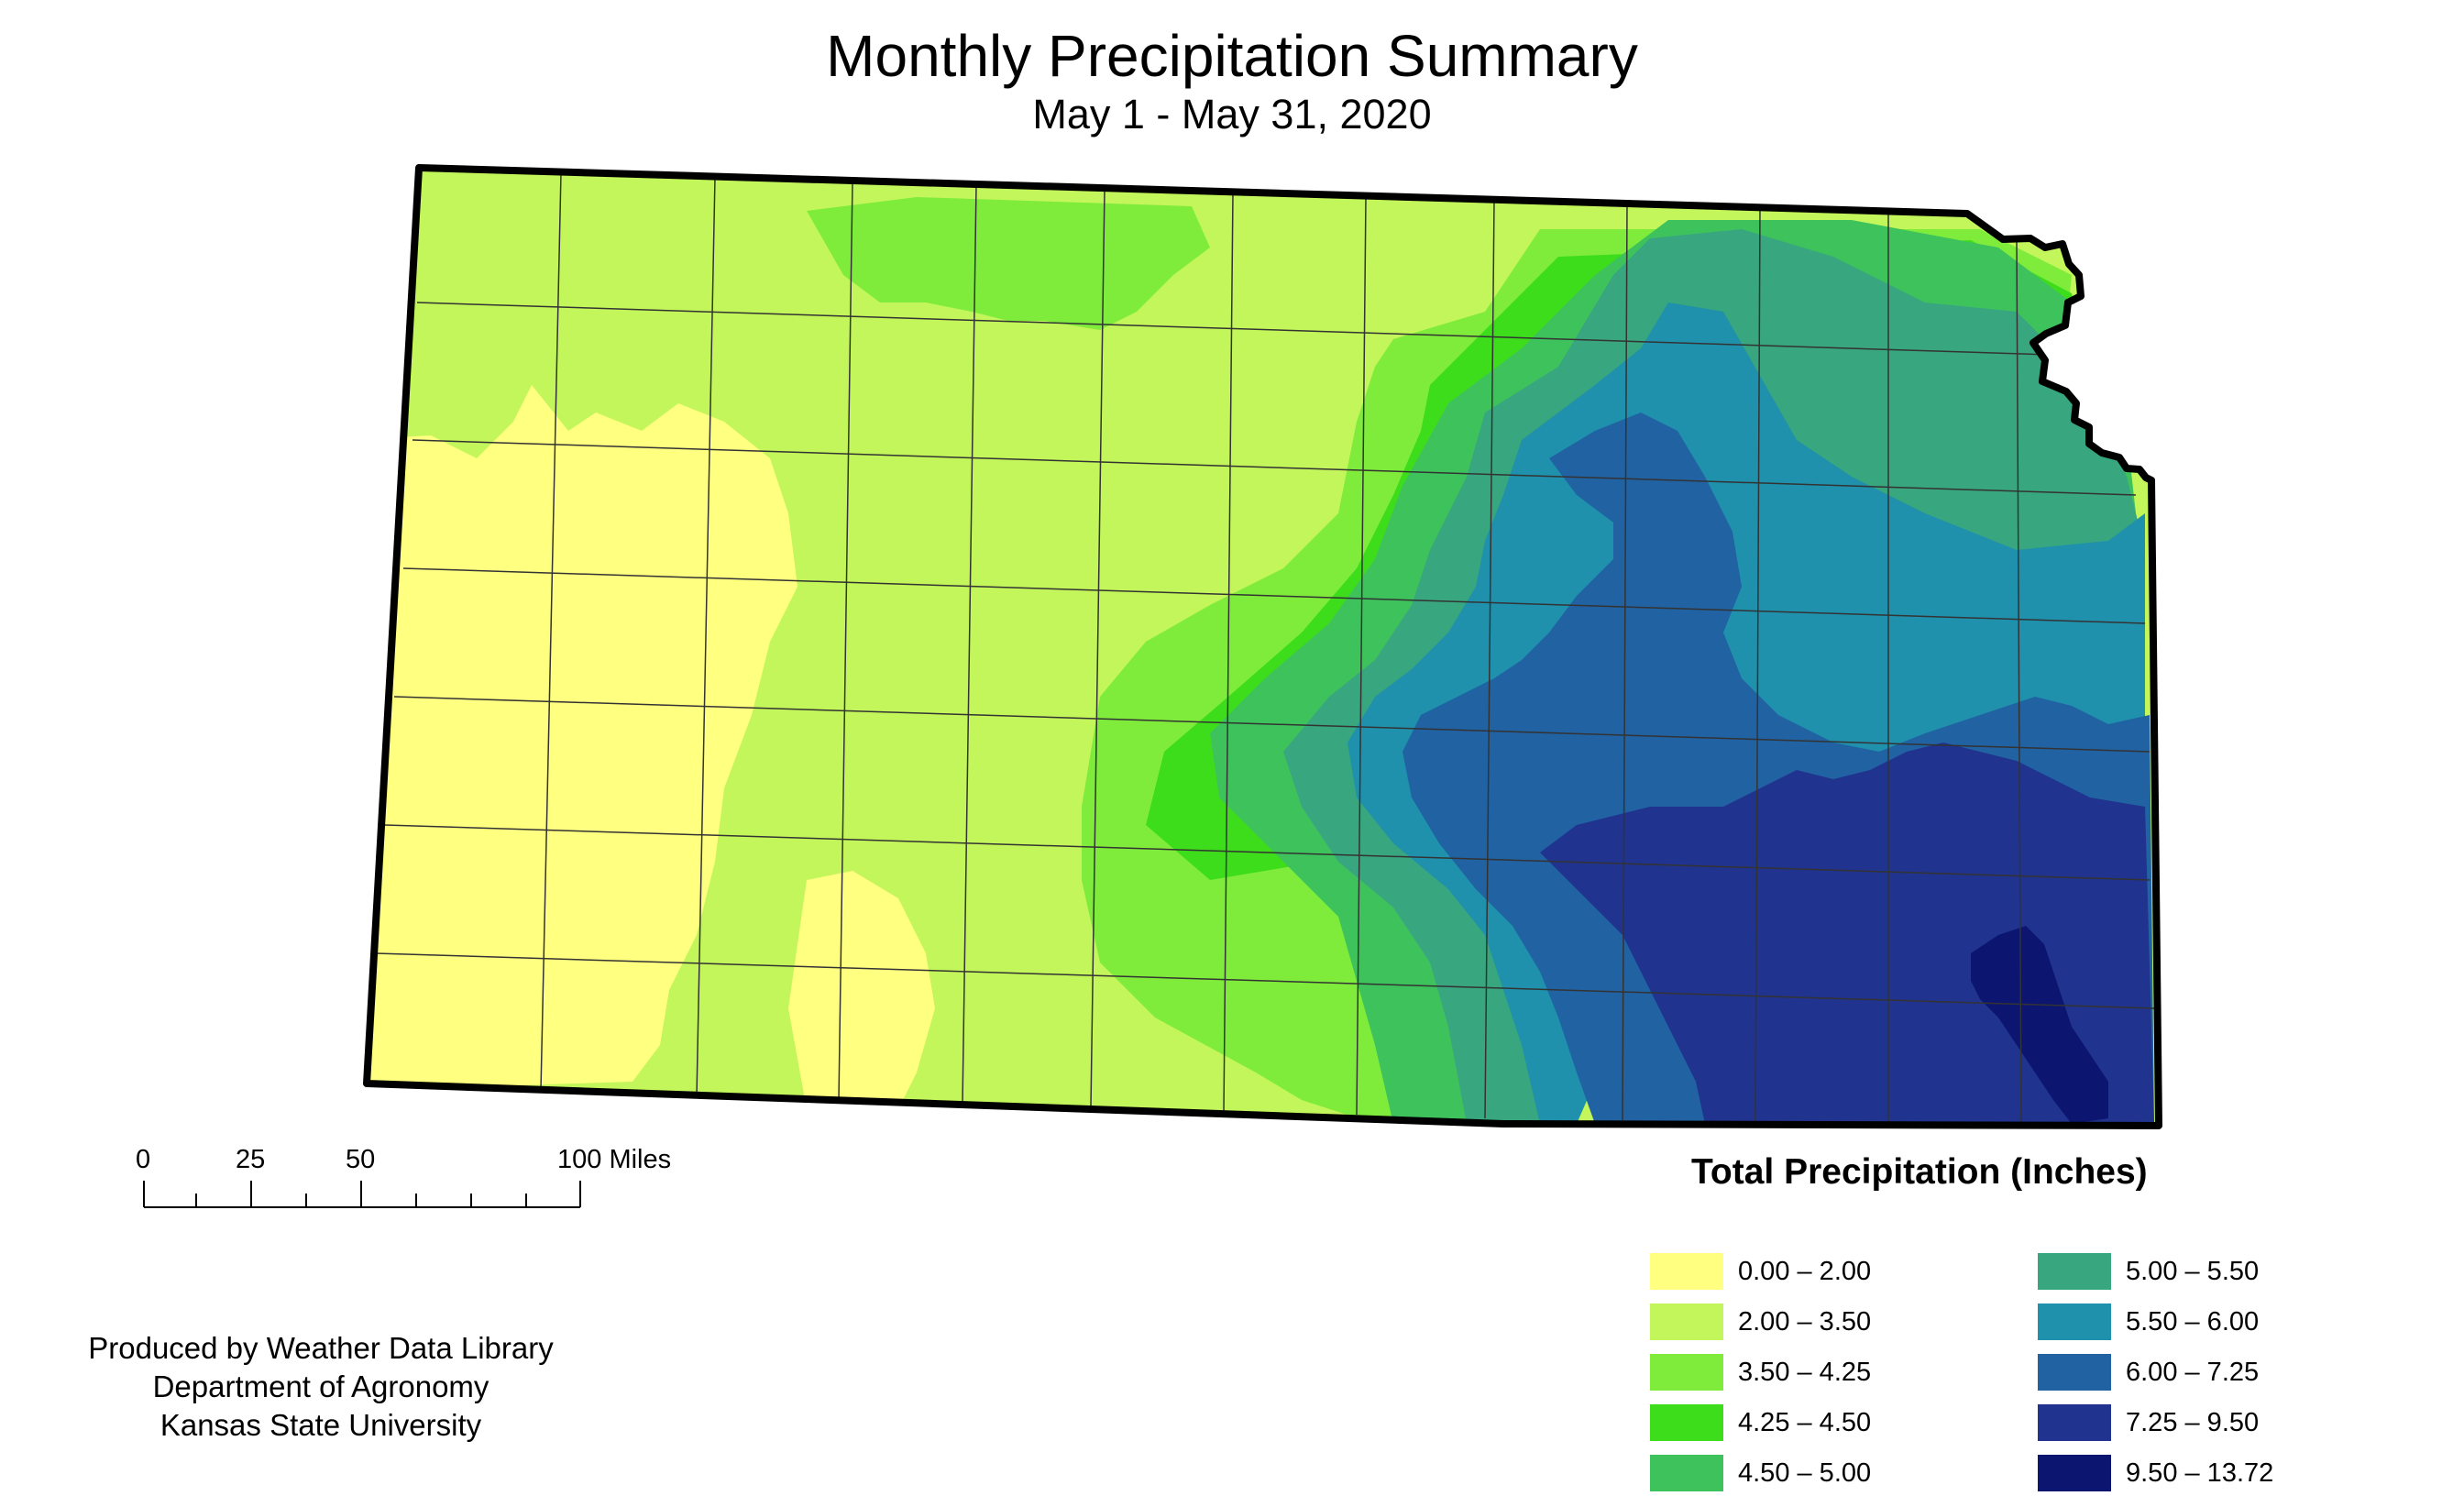 The image size is (2464, 1496). What do you see at coordinates (1805, 1271) in the screenshot?
I see `legend-label: 0.00 – 2.00` at bounding box center [1805, 1271].